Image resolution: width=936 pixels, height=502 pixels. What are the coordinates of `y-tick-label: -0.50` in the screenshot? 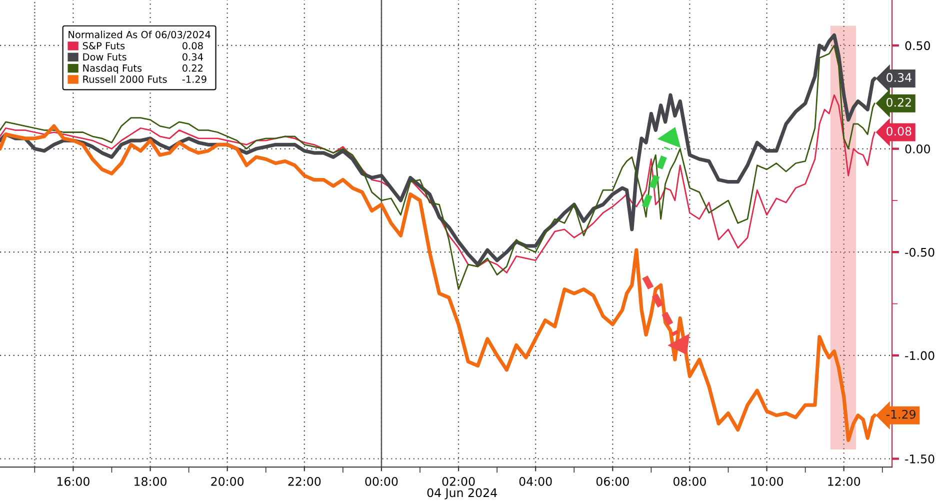 It's located at (919, 252).